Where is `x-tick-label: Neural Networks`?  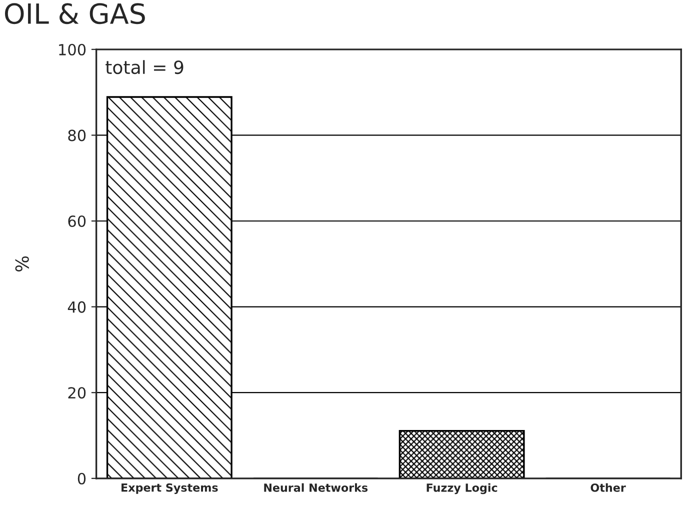
x-tick-label: Neural Networks is located at coordinates (316, 487).